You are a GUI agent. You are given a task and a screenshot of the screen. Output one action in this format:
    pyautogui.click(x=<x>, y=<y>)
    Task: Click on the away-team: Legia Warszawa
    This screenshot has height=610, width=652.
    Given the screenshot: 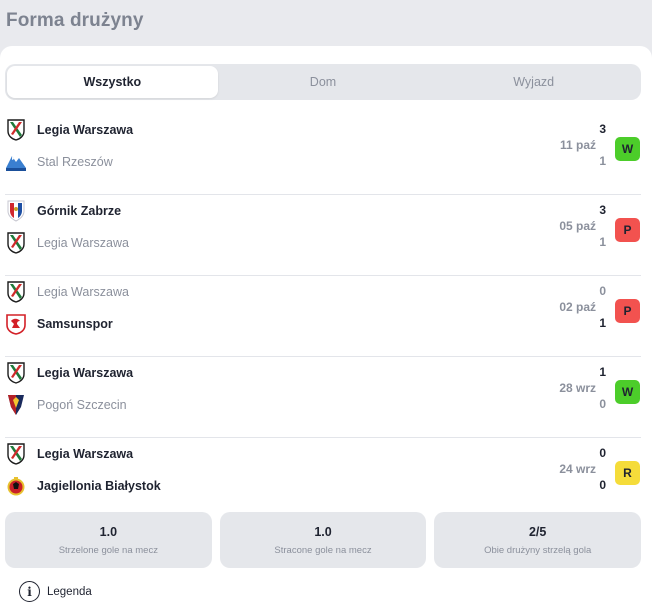 What is the action you would take?
    pyautogui.click(x=67, y=243)
    